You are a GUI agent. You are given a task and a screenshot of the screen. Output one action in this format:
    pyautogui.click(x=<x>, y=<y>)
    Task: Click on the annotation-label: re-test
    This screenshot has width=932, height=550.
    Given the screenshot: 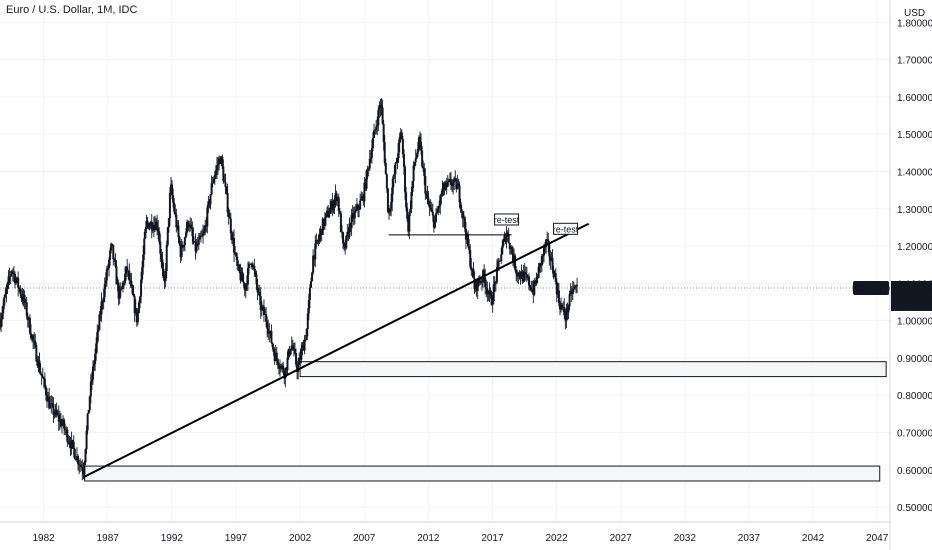 What is the action you would take?
    pyautogui.click(x=507, y=220)
    